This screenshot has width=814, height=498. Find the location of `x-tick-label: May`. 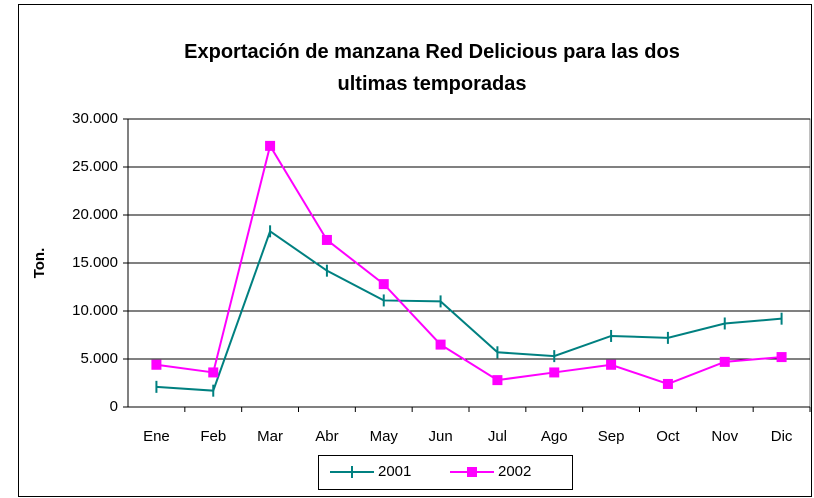

x-tick-label: May is located at coordinates (384, 436).